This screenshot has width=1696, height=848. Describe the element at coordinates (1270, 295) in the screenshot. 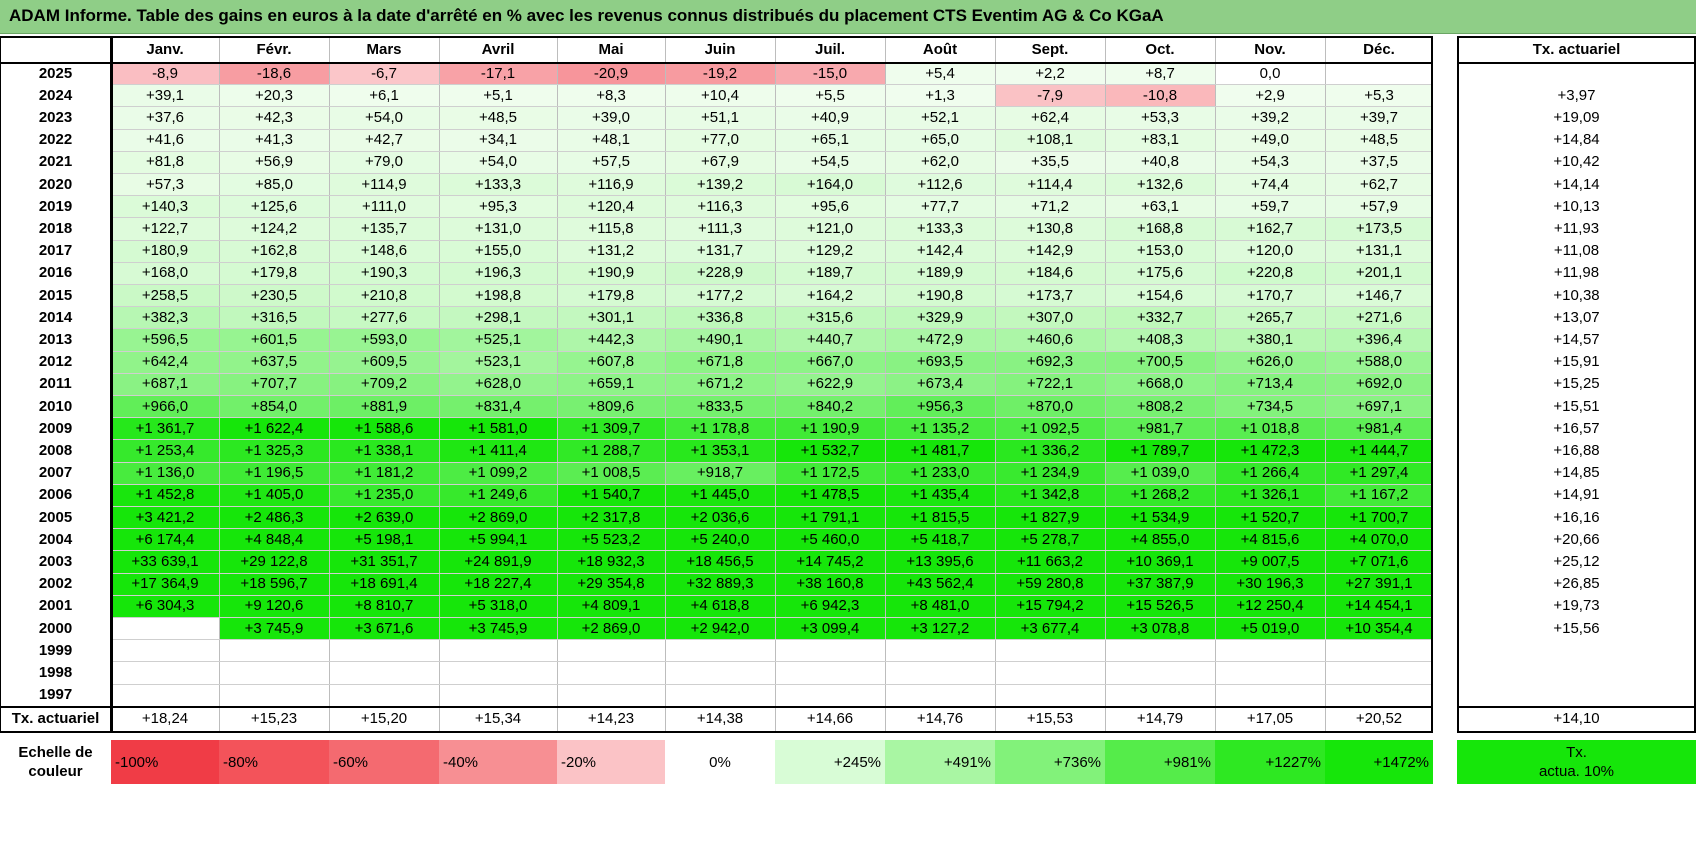

I see `table-cell: +170,7` at that location.